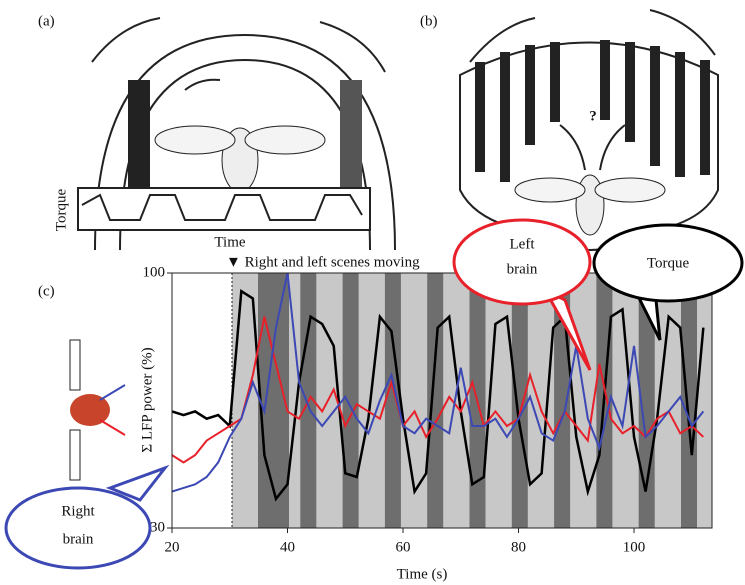  What do you see at coordinates (523, 244) in the screenshot?
I see `callout-text: Left` at bounding box center [523, 244].